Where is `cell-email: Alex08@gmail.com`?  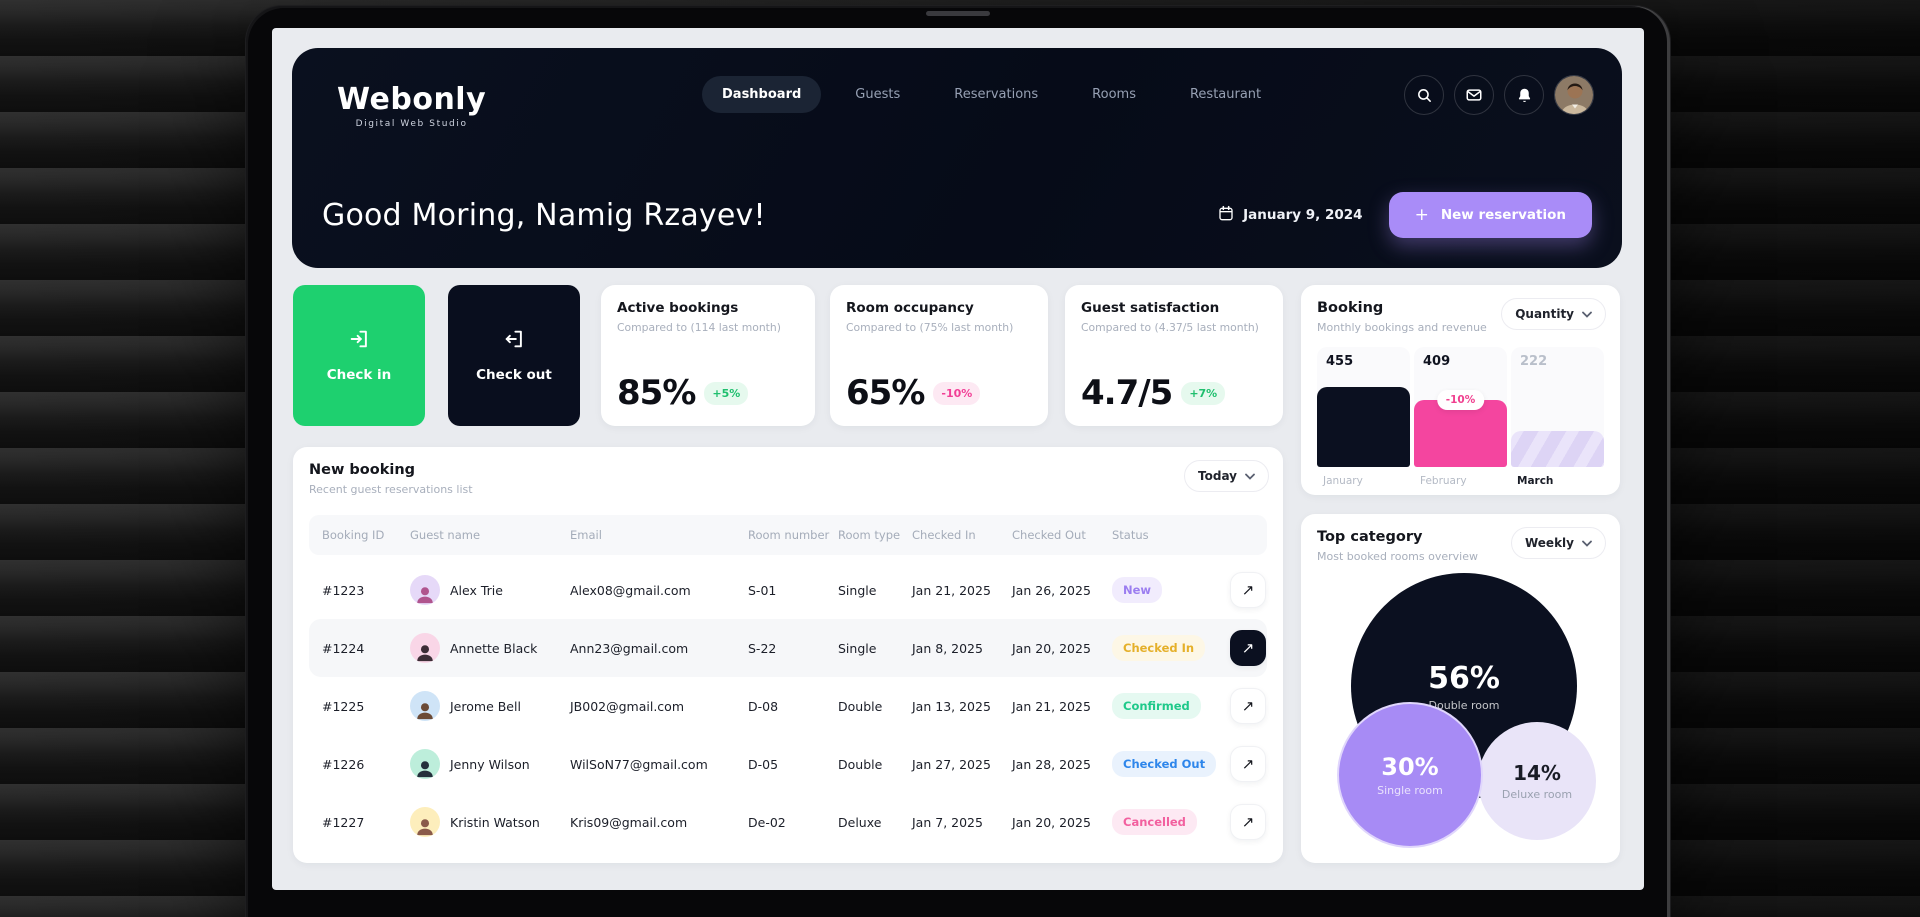
cell-email: Alex08@gmail.com is located at coordinates (630, 590).